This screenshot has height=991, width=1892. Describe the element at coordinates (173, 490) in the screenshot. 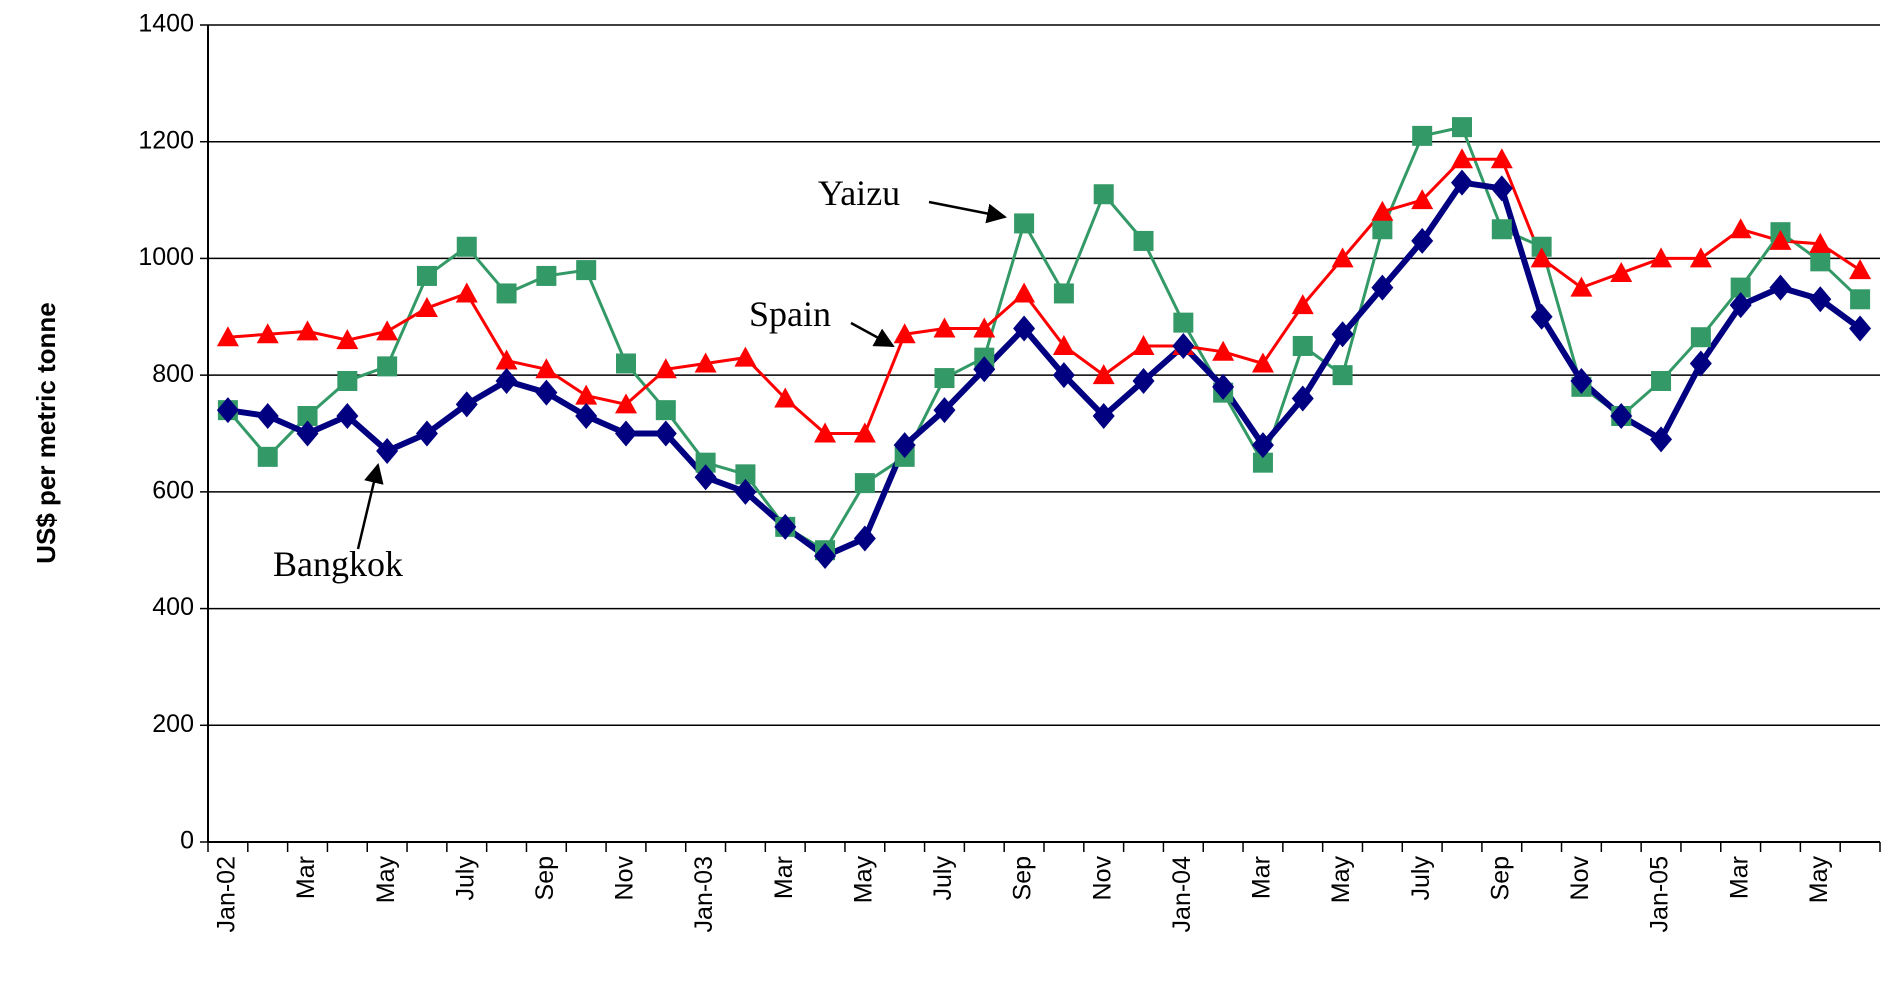

I see `y-tick-label: 600` at that location.